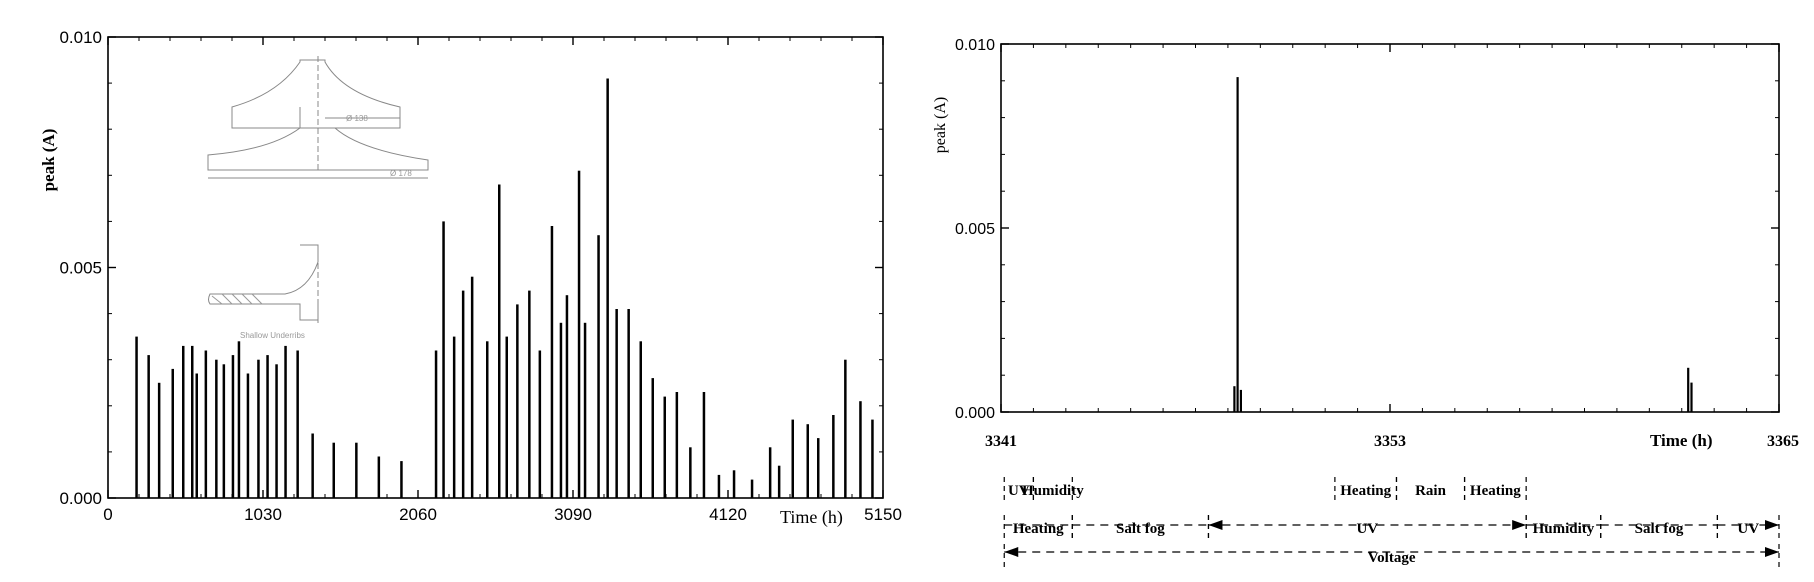  What do you see at coordinates (728, 514) in the screenshot?
I see `x-tick-label: 4120` at bounding box center [728, 514].